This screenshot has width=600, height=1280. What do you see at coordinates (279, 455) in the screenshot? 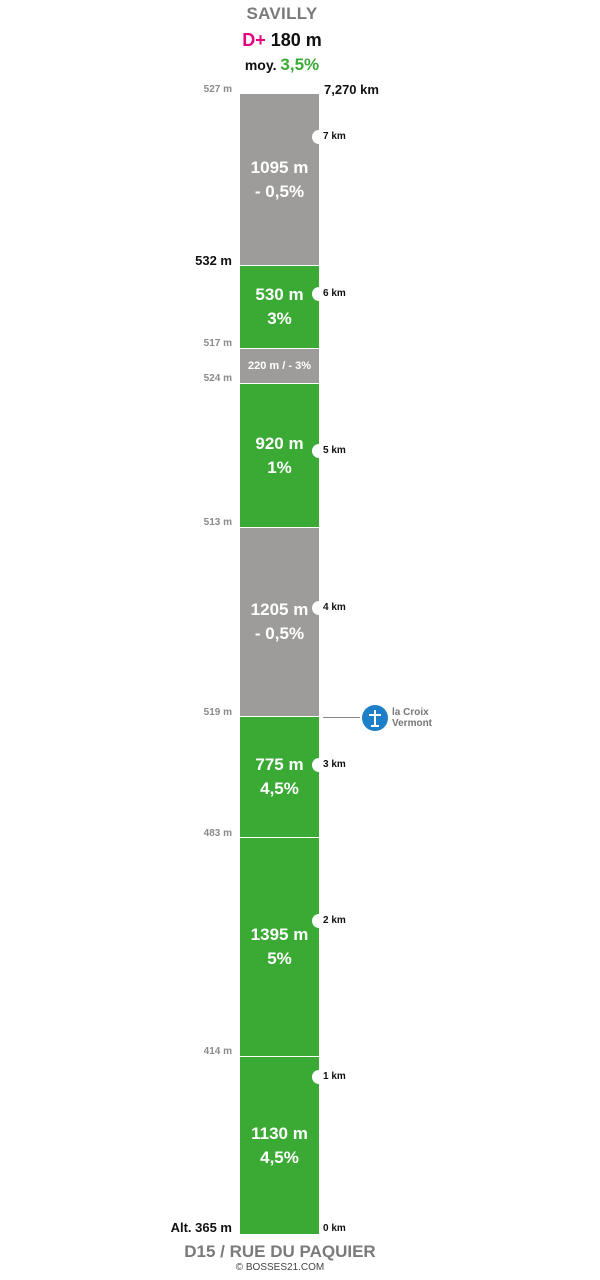
I see `segment-5: 920 m 1%` at bounding box center [279, 455].